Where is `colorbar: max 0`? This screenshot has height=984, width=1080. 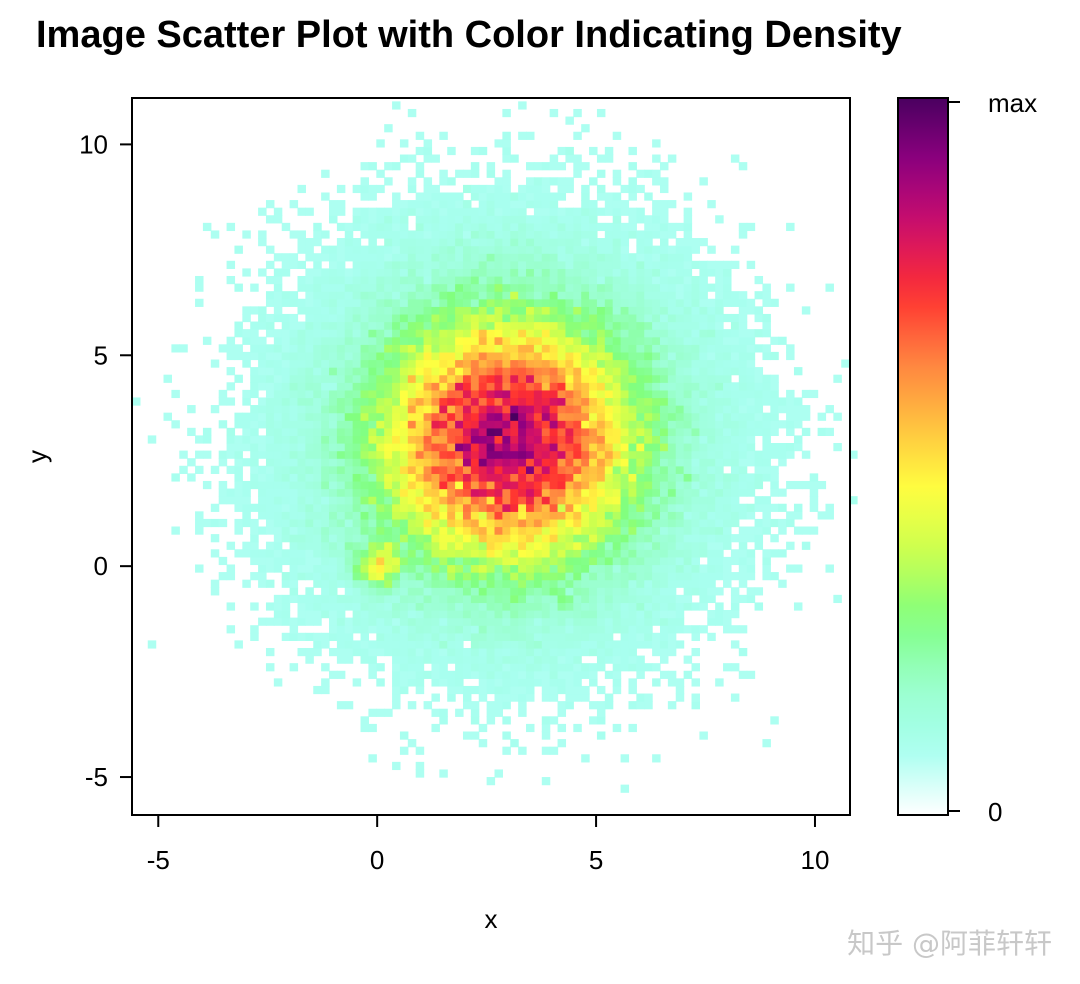 colorbar: max 0 is located at coordinates (967, 457).